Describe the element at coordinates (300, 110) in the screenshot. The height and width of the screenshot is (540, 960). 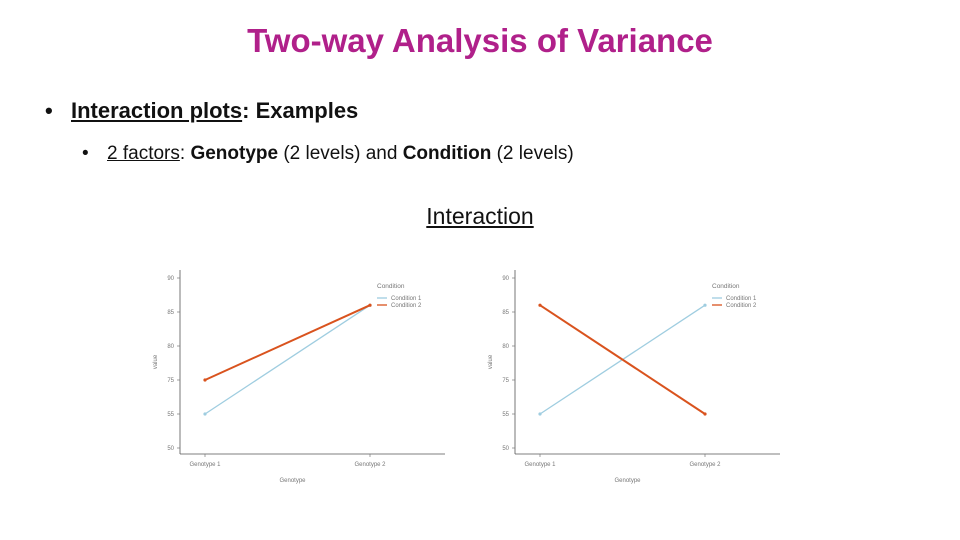
I see `bullet1-rest: : Examples` at that location.